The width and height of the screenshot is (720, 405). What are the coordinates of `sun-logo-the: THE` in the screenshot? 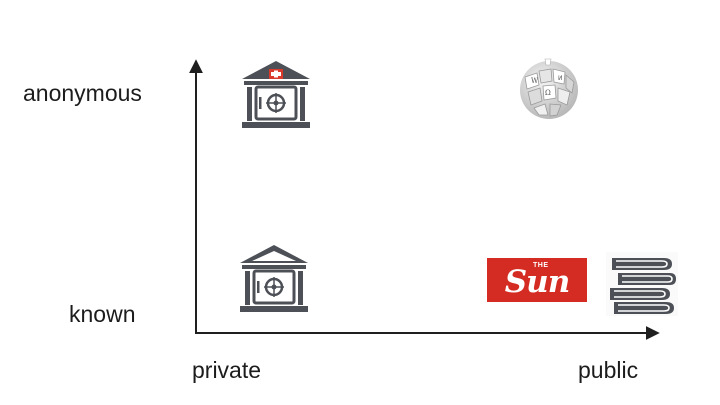 It's located at (541, 265).